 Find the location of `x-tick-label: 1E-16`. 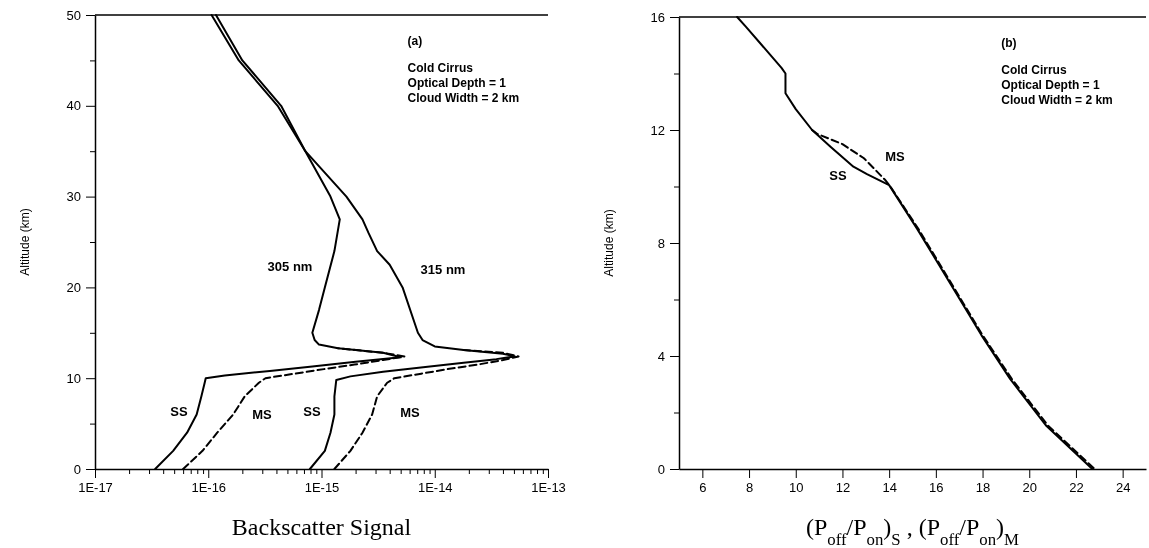

x-tick-label: 1E-16 is located at coordinates (209, 488).